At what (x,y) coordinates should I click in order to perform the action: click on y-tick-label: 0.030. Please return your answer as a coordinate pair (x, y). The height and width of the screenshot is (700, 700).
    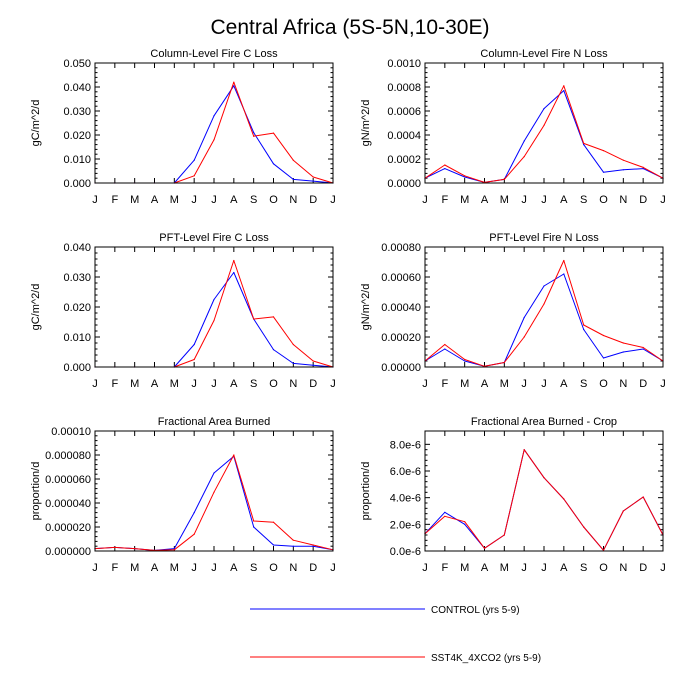
    Looking at the image, I should click on (77, 278).